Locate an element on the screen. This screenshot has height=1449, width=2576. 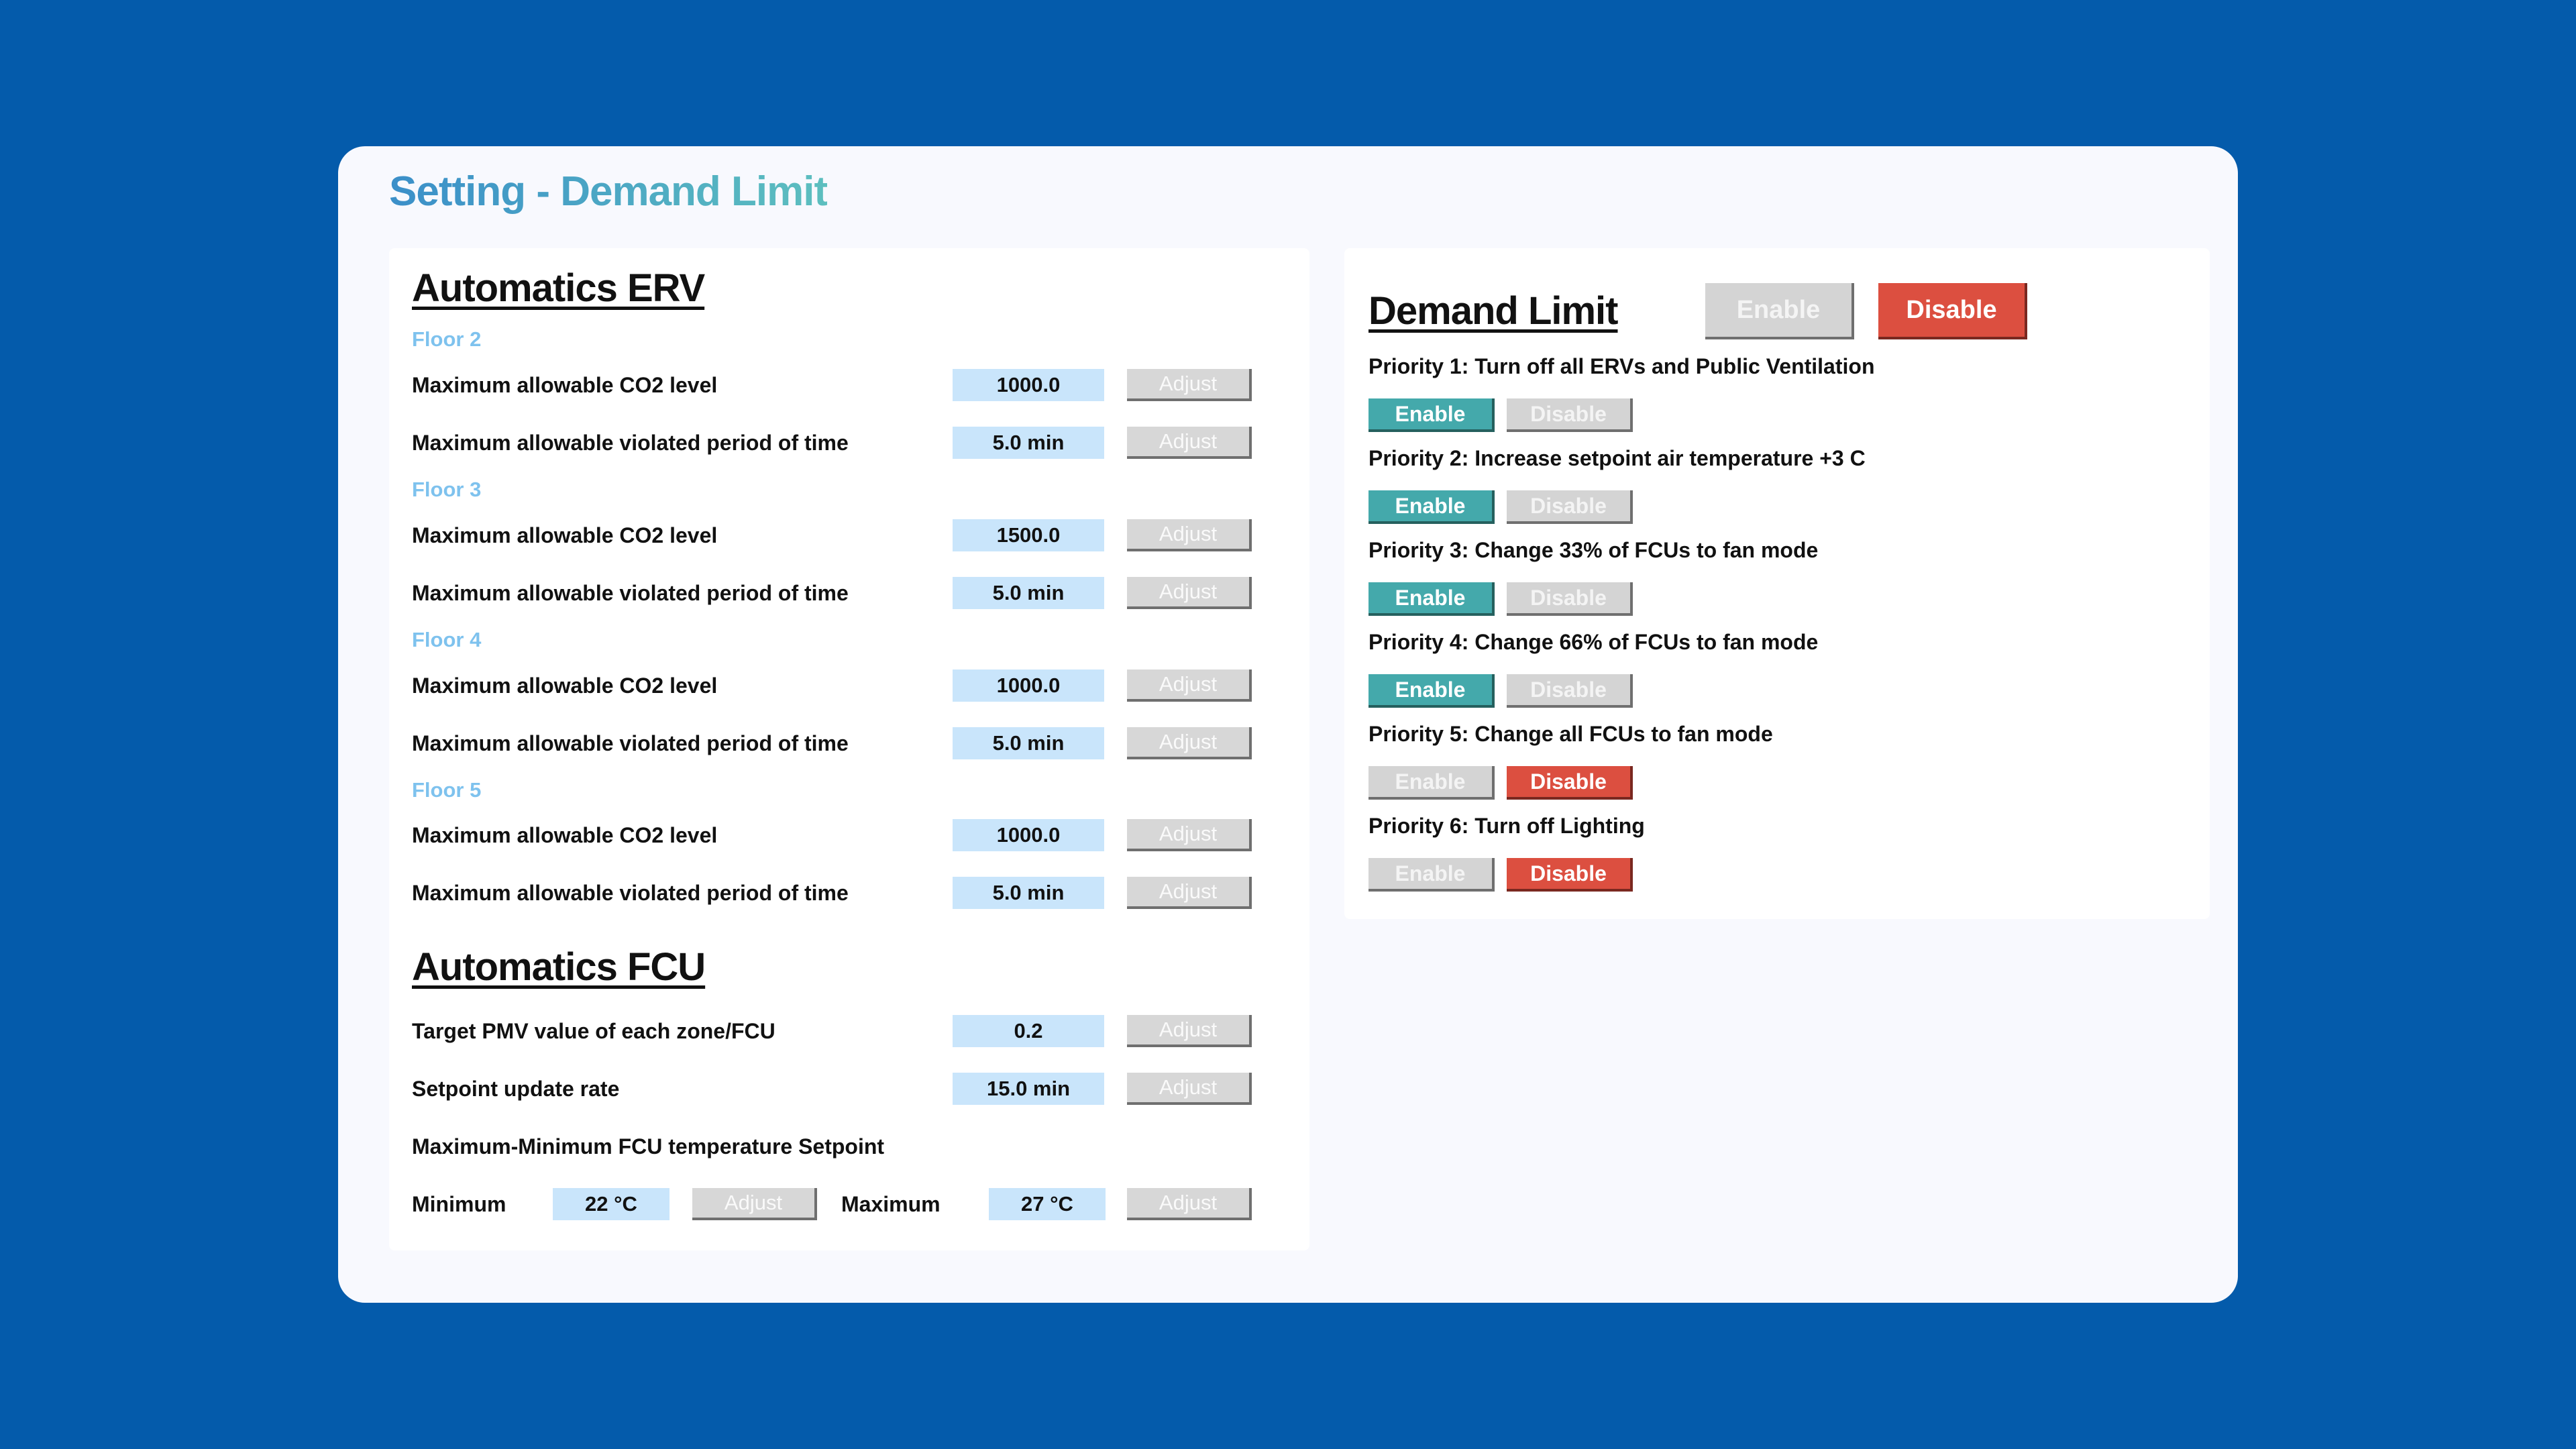
adjust-rate-button: Adjust is located at coordinates (1189, 1089).